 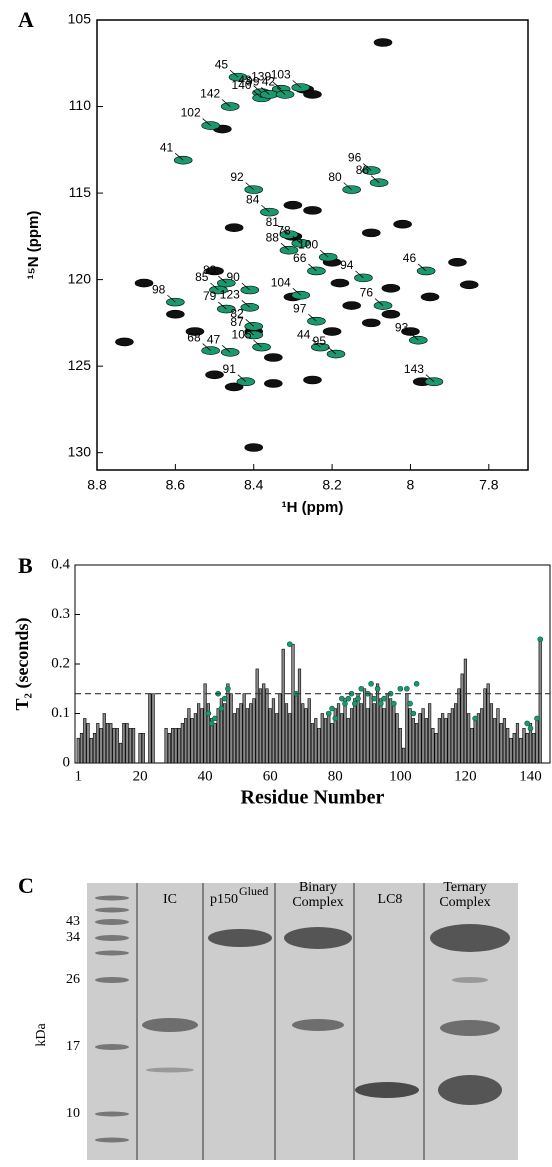 What do you see at coordinates (97, 485) in the screenshot?
I see `x-tick-label: 8.8` at bounding box center [97, 485].